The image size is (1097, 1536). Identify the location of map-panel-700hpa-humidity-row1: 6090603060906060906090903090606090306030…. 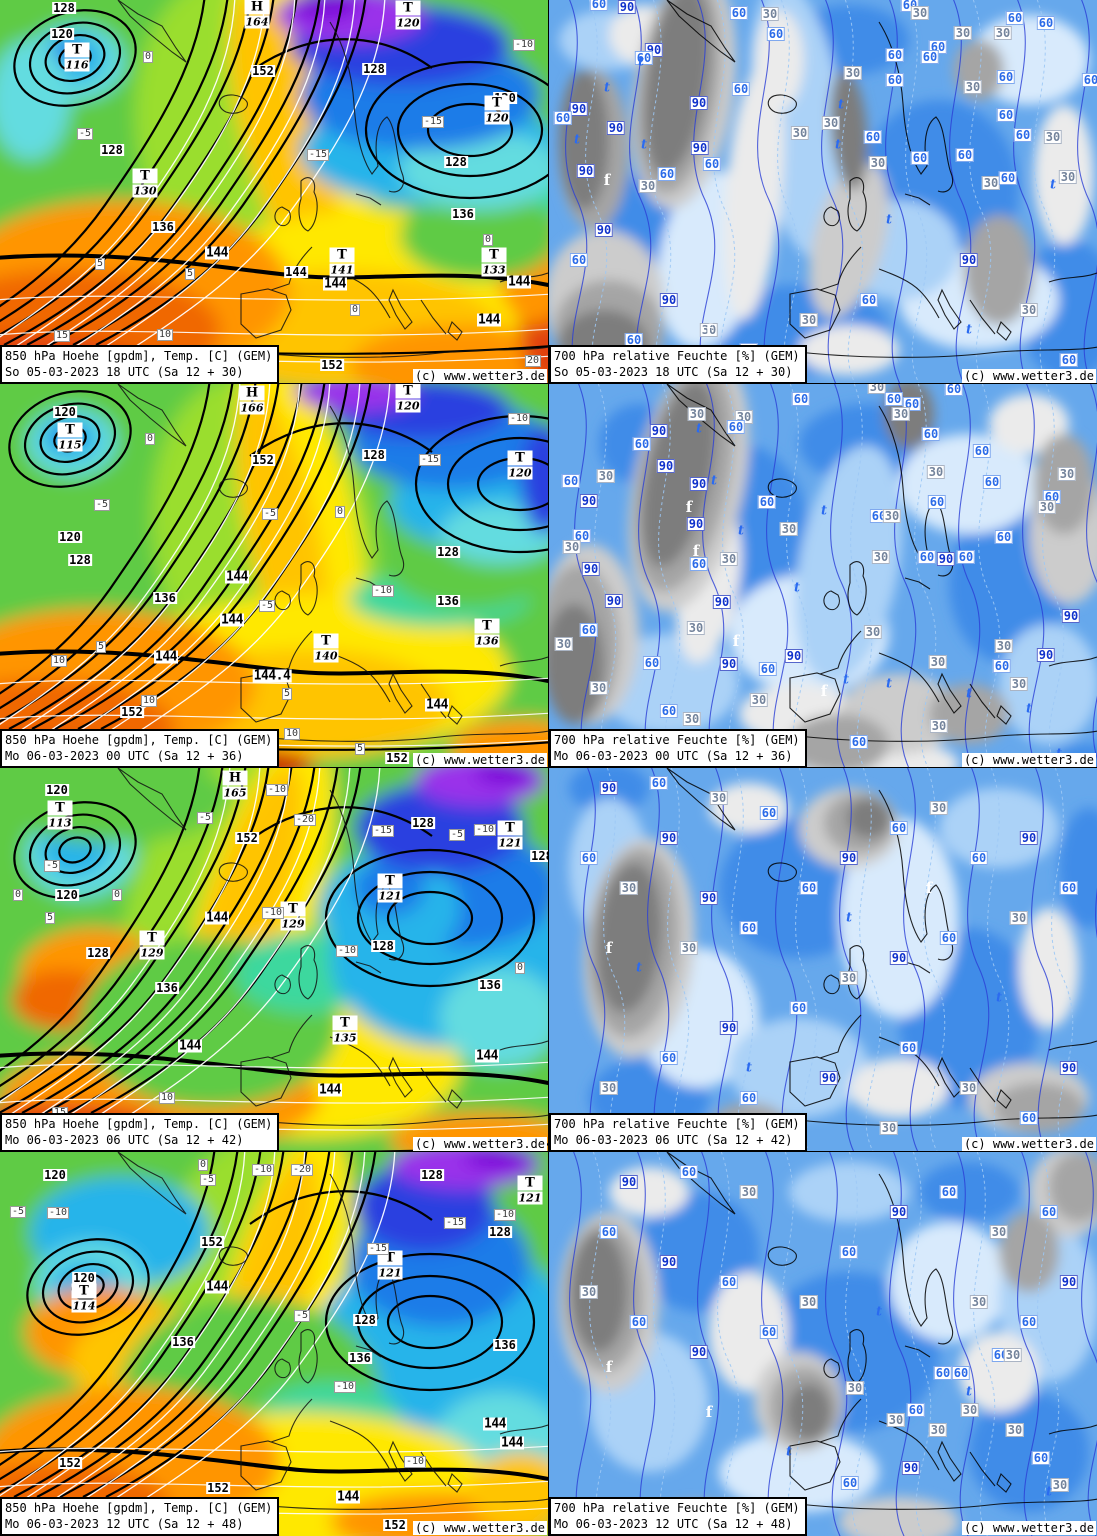
(822, 192).